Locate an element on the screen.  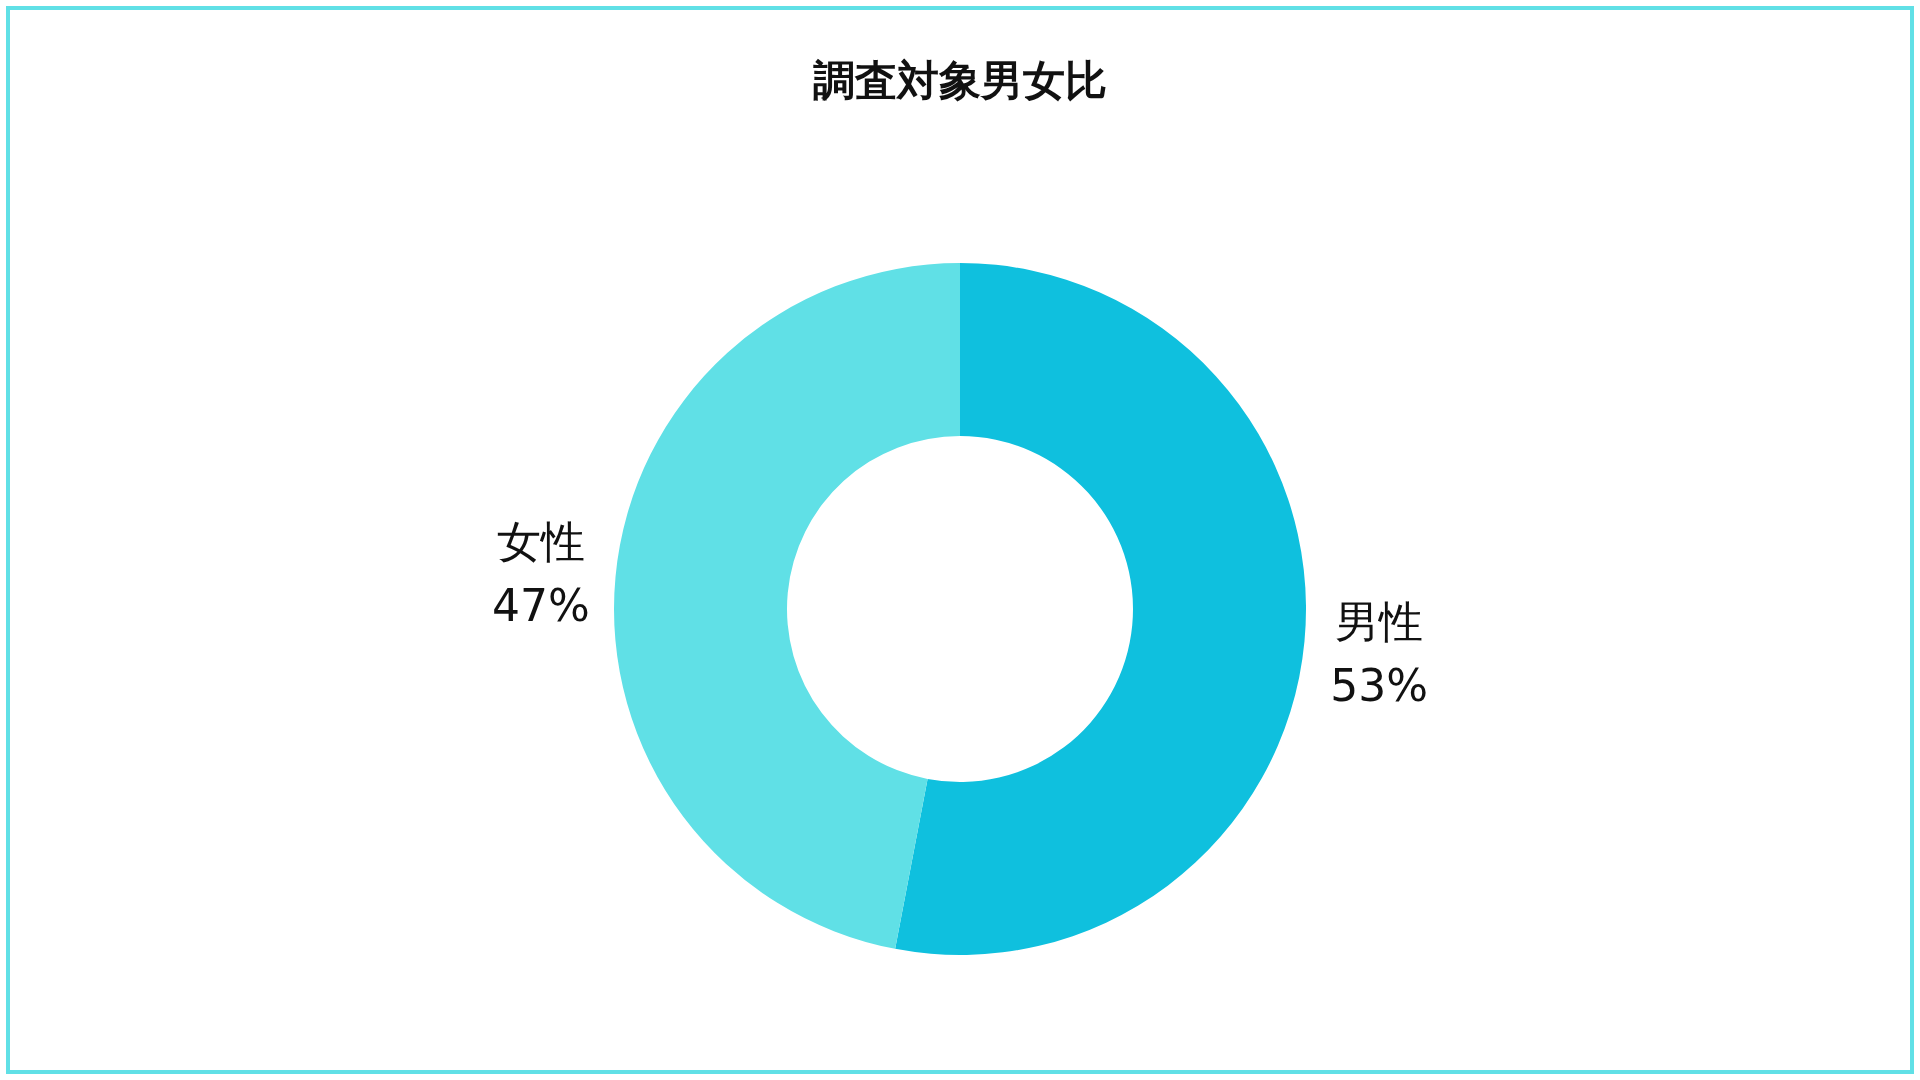
data-label: 47% is located at coordinates (540, 606).